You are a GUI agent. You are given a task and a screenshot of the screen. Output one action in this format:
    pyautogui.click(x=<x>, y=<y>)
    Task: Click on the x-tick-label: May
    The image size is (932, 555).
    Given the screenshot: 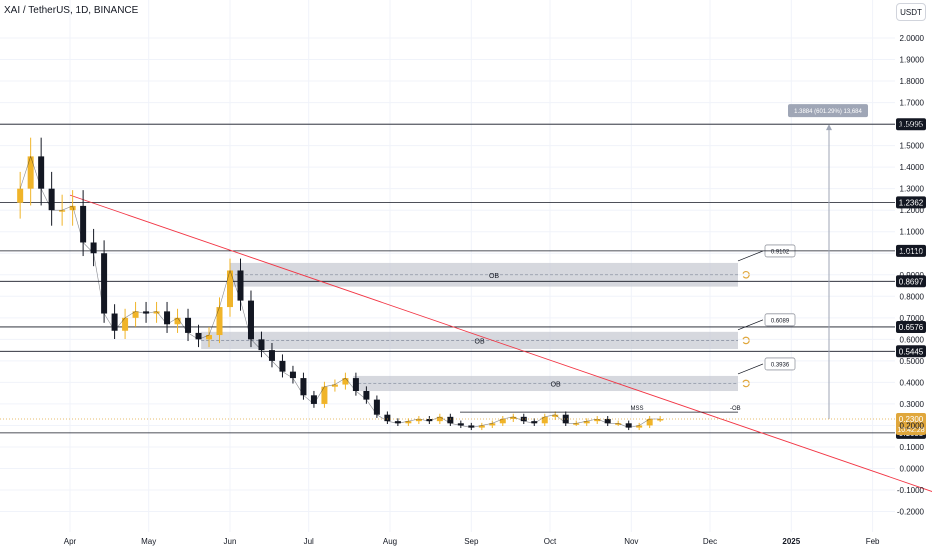 What is the action you would take?
    pyautogui.click(x=148, y=541)
    